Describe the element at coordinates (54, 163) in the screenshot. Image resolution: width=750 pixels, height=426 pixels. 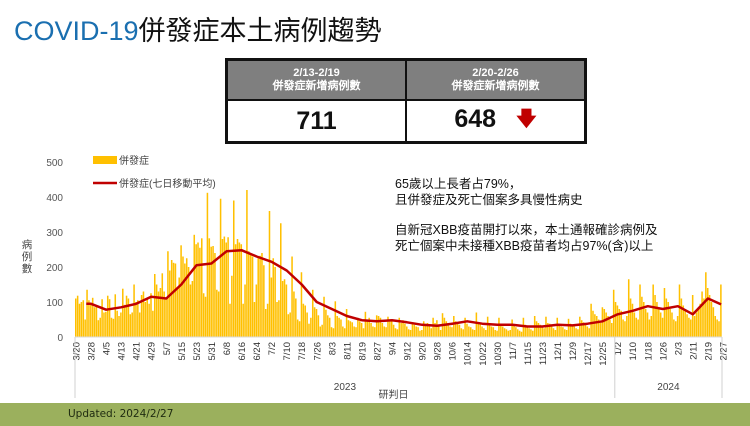
I see `y-tick-label: 500` at that location.